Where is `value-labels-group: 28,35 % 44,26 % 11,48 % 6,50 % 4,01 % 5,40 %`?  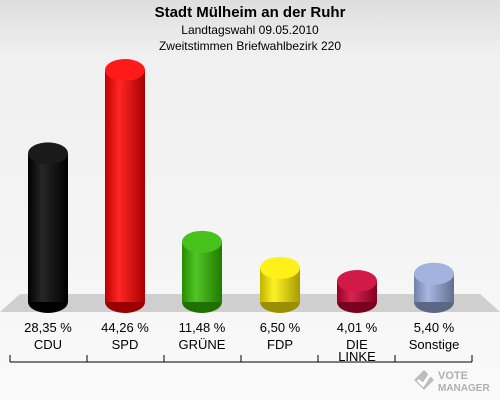
value-labels-group: 28,35 % 44,26 % 11,48 % 6,50 % 4,01 % 5,40 % is located at coordinates (239, 327).